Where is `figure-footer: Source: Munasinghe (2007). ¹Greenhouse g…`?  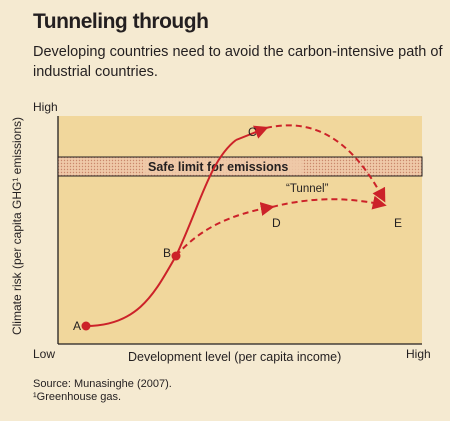 figure-footer: Source: Munasinghe (2007). ¹Greenhouse g… is located at coordinates (102, 391).